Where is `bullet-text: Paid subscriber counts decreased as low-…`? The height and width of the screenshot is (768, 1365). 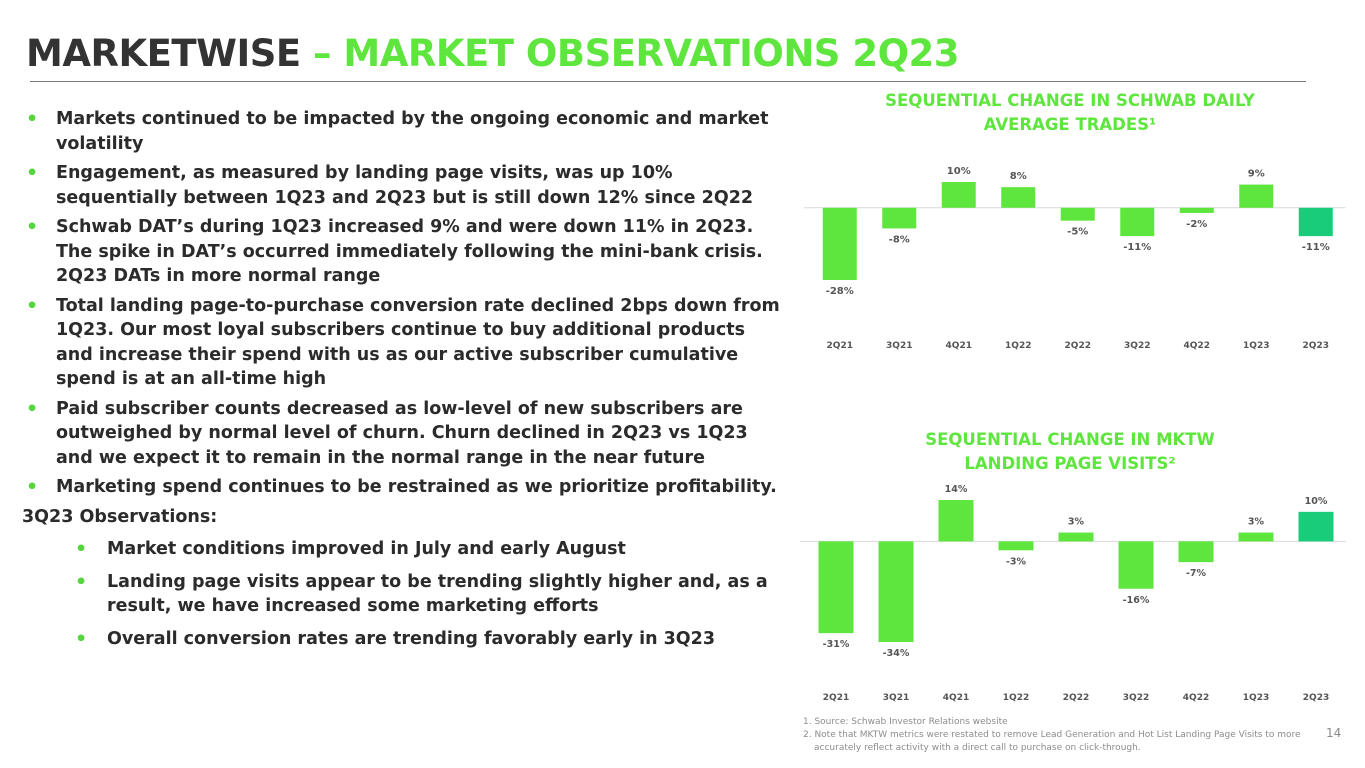 bullet-text: Paid subscriber counts decreased as low-… is located at coordinates (402, 433).